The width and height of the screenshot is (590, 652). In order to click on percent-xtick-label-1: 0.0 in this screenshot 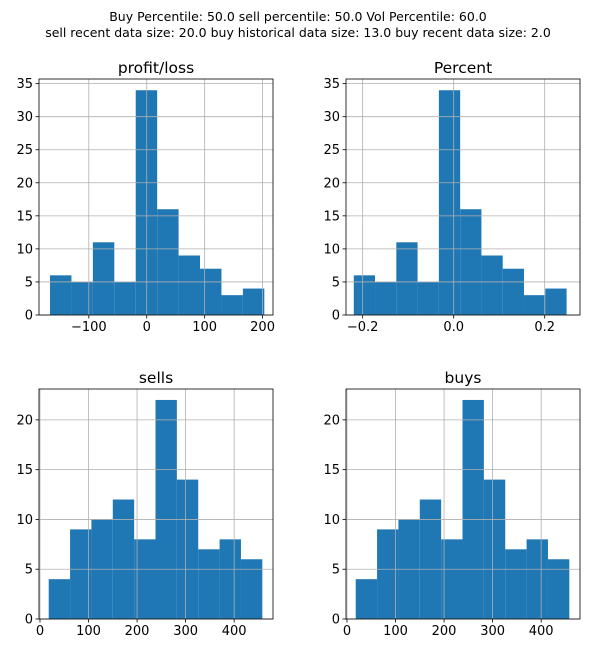, I will do `click(453, 327)`.